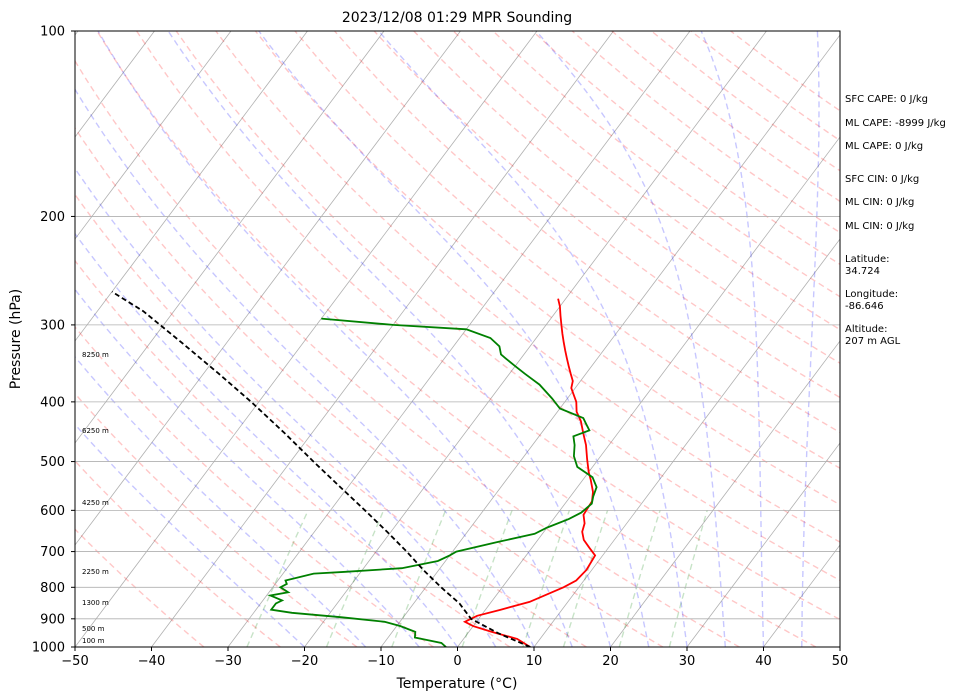  Describe the element at coordinates (886, 99) in the screenshot. I see `info-label: SFC CAPE: 0 J/kg` at that location.